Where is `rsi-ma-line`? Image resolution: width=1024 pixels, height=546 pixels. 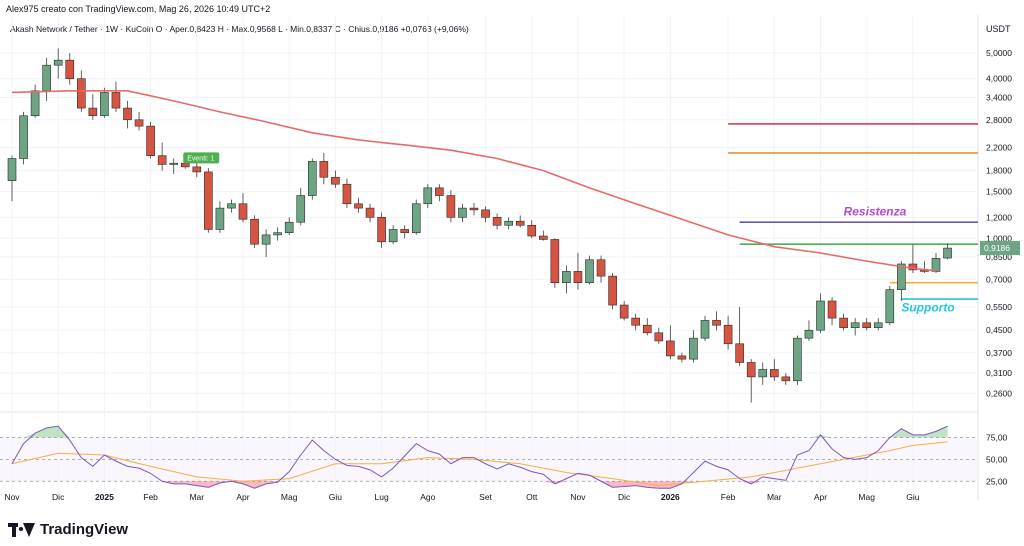
rsi-ma-line is located at coordinates (479, 464).